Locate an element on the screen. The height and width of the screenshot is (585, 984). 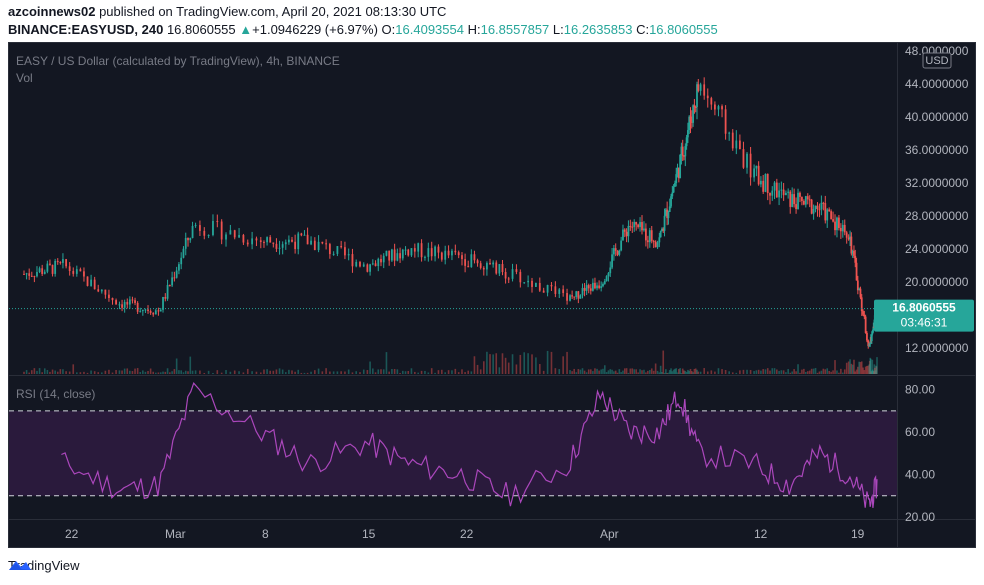
author-name: azcoinnews02 is located at coordinates (52, 11).